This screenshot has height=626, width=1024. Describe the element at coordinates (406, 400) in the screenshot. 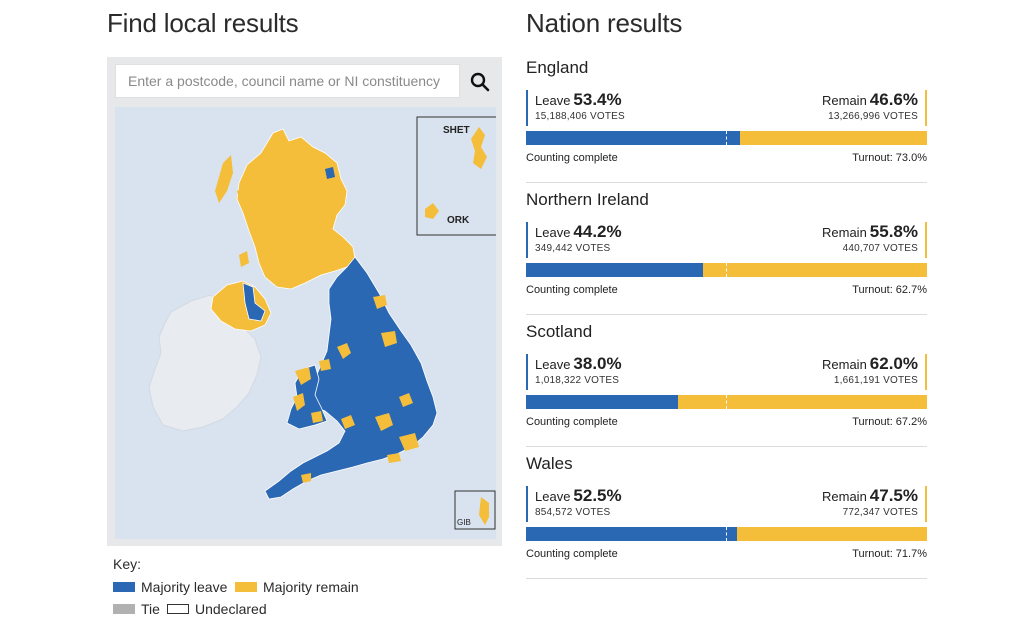

I see `cambridge-remain` at that location.